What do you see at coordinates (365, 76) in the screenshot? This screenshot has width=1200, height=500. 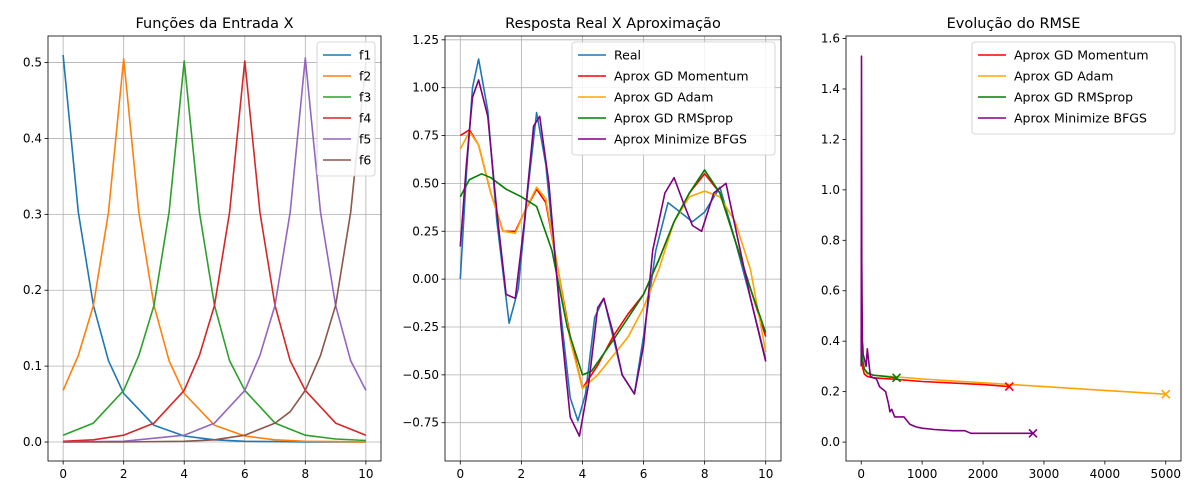 I see `legend-label: f2` at bounding box center [365, 76].